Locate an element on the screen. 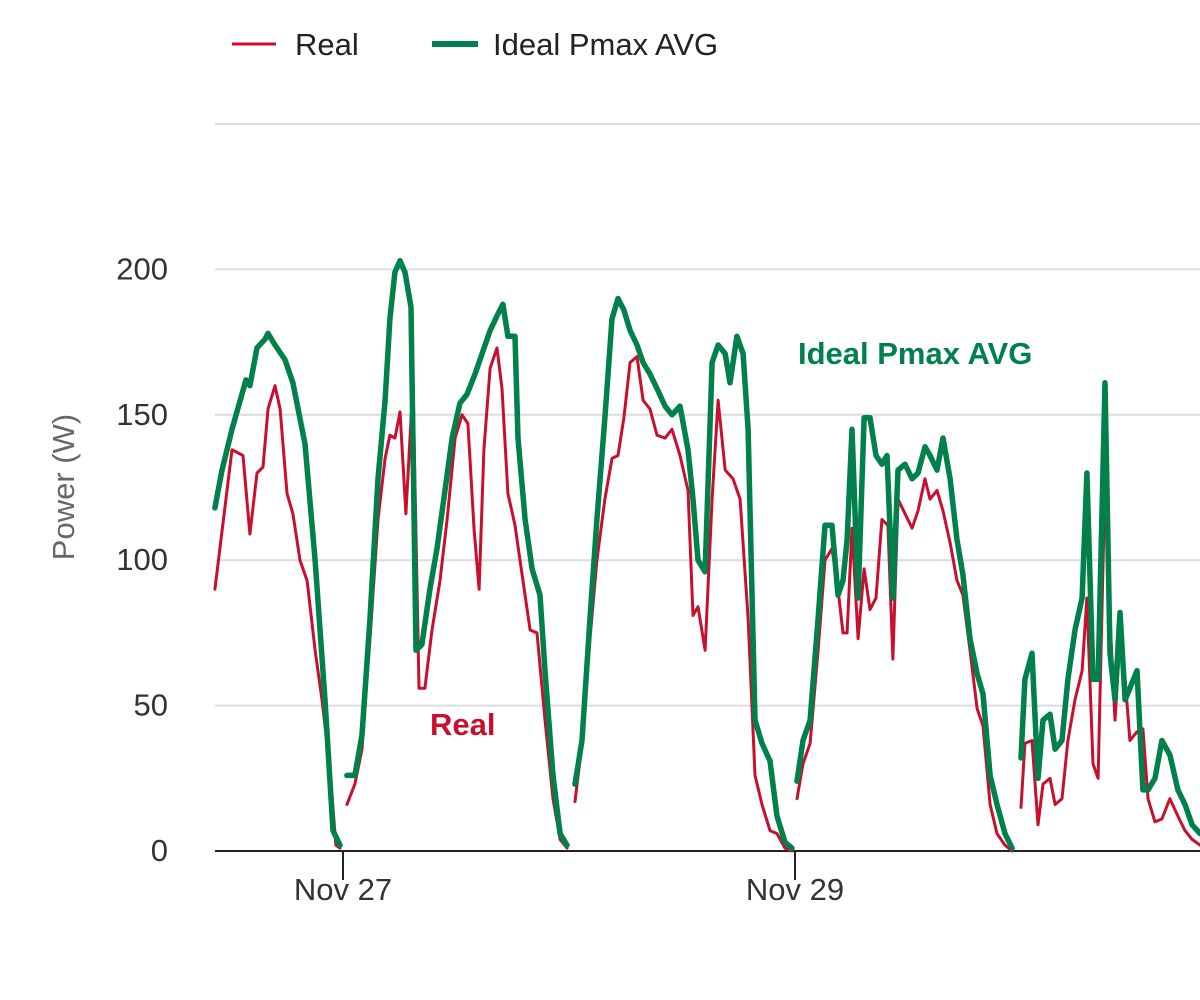 Image resolution: width=1200 pixels, height=1000 pixels. y-axis-label: Power (W) is located at coordinates (63, 487).